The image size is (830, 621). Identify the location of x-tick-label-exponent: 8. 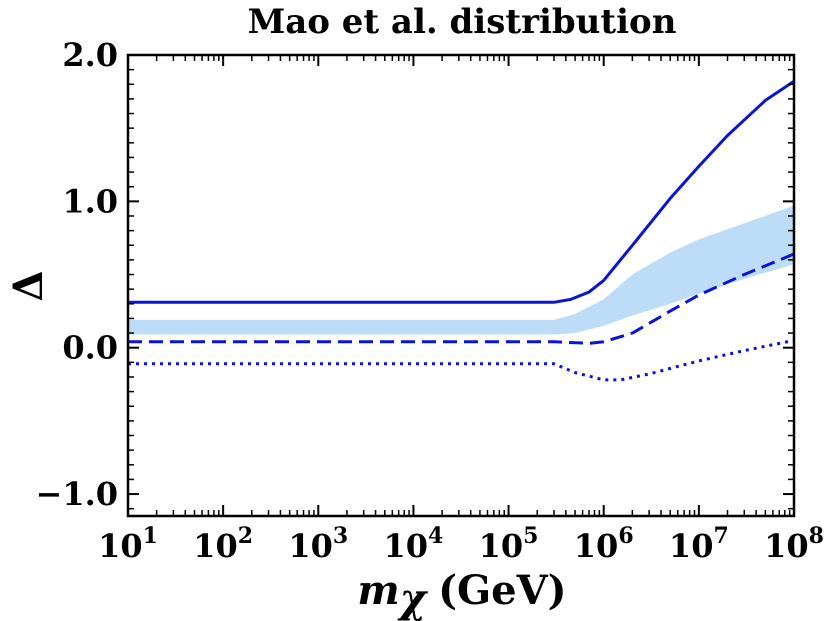
(816, 536).